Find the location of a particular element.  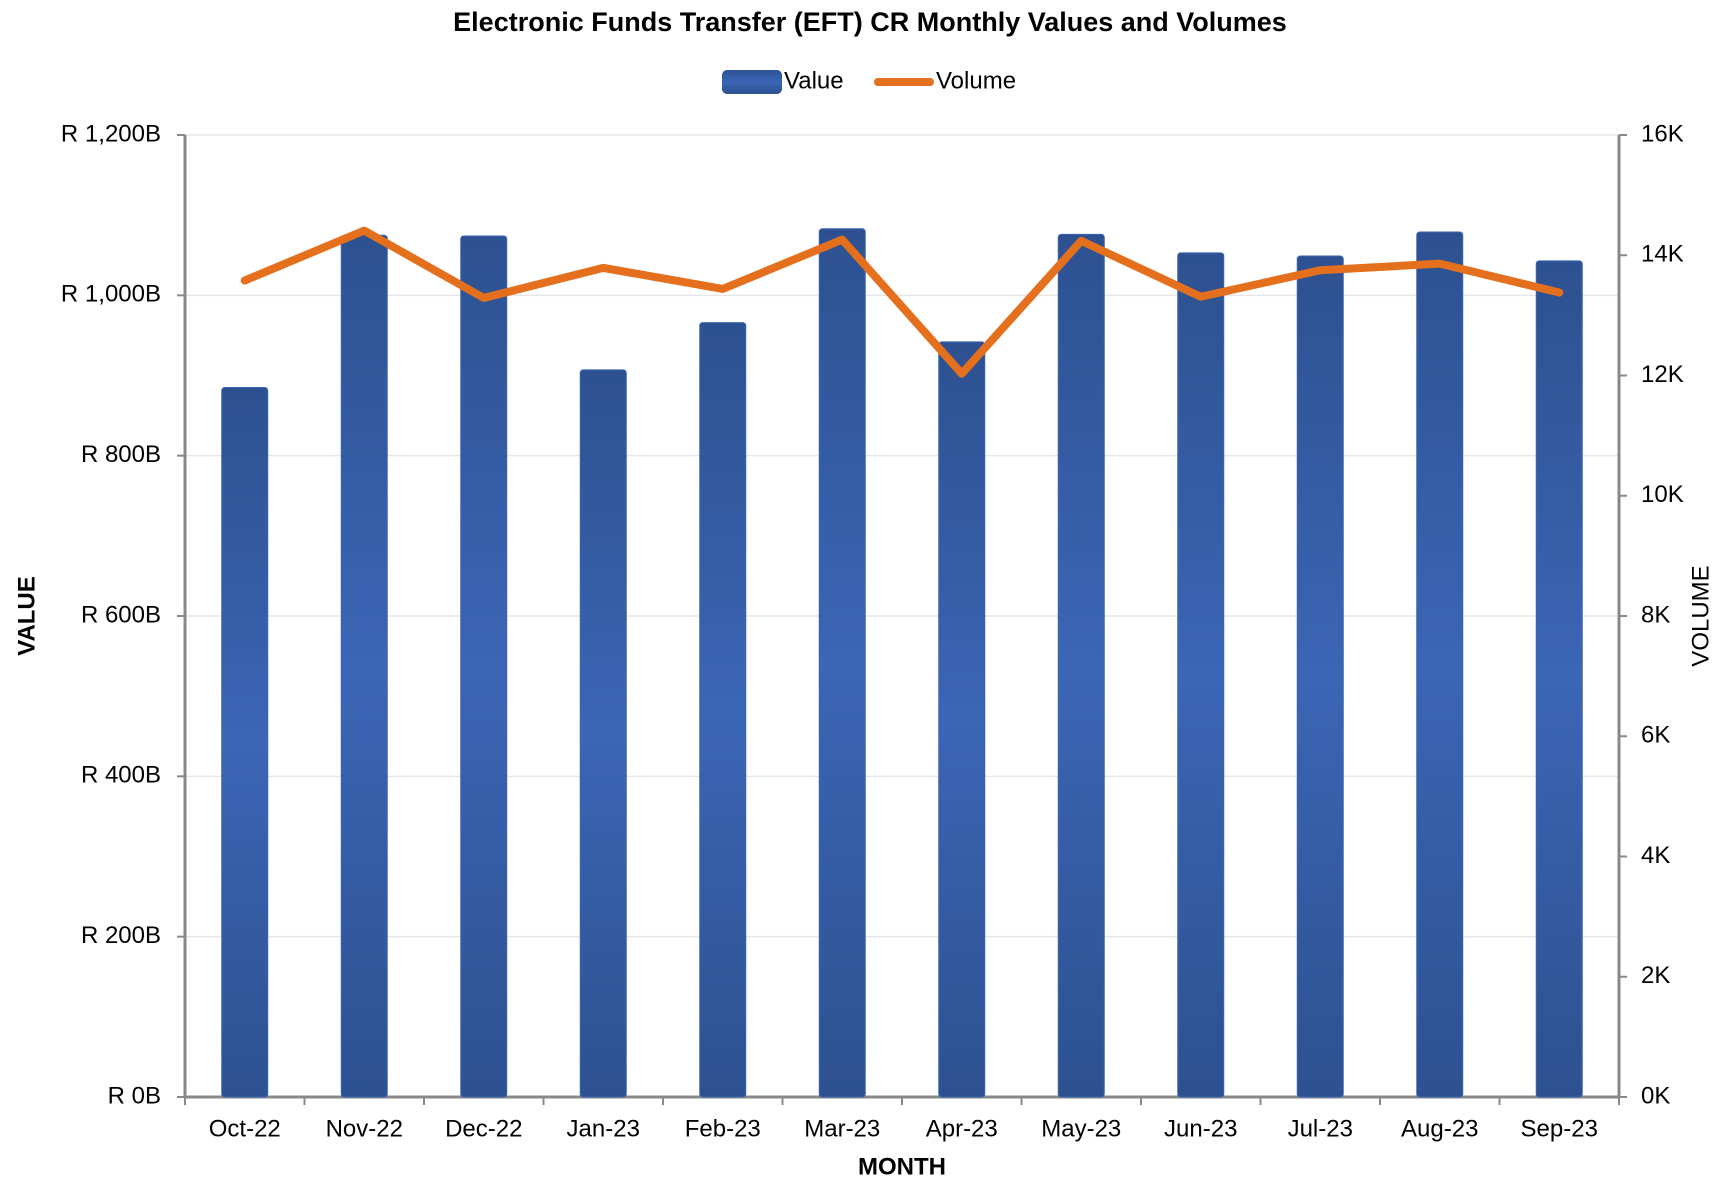

x-tick-label: Dec-22 is located at coordinates (483, 1128).